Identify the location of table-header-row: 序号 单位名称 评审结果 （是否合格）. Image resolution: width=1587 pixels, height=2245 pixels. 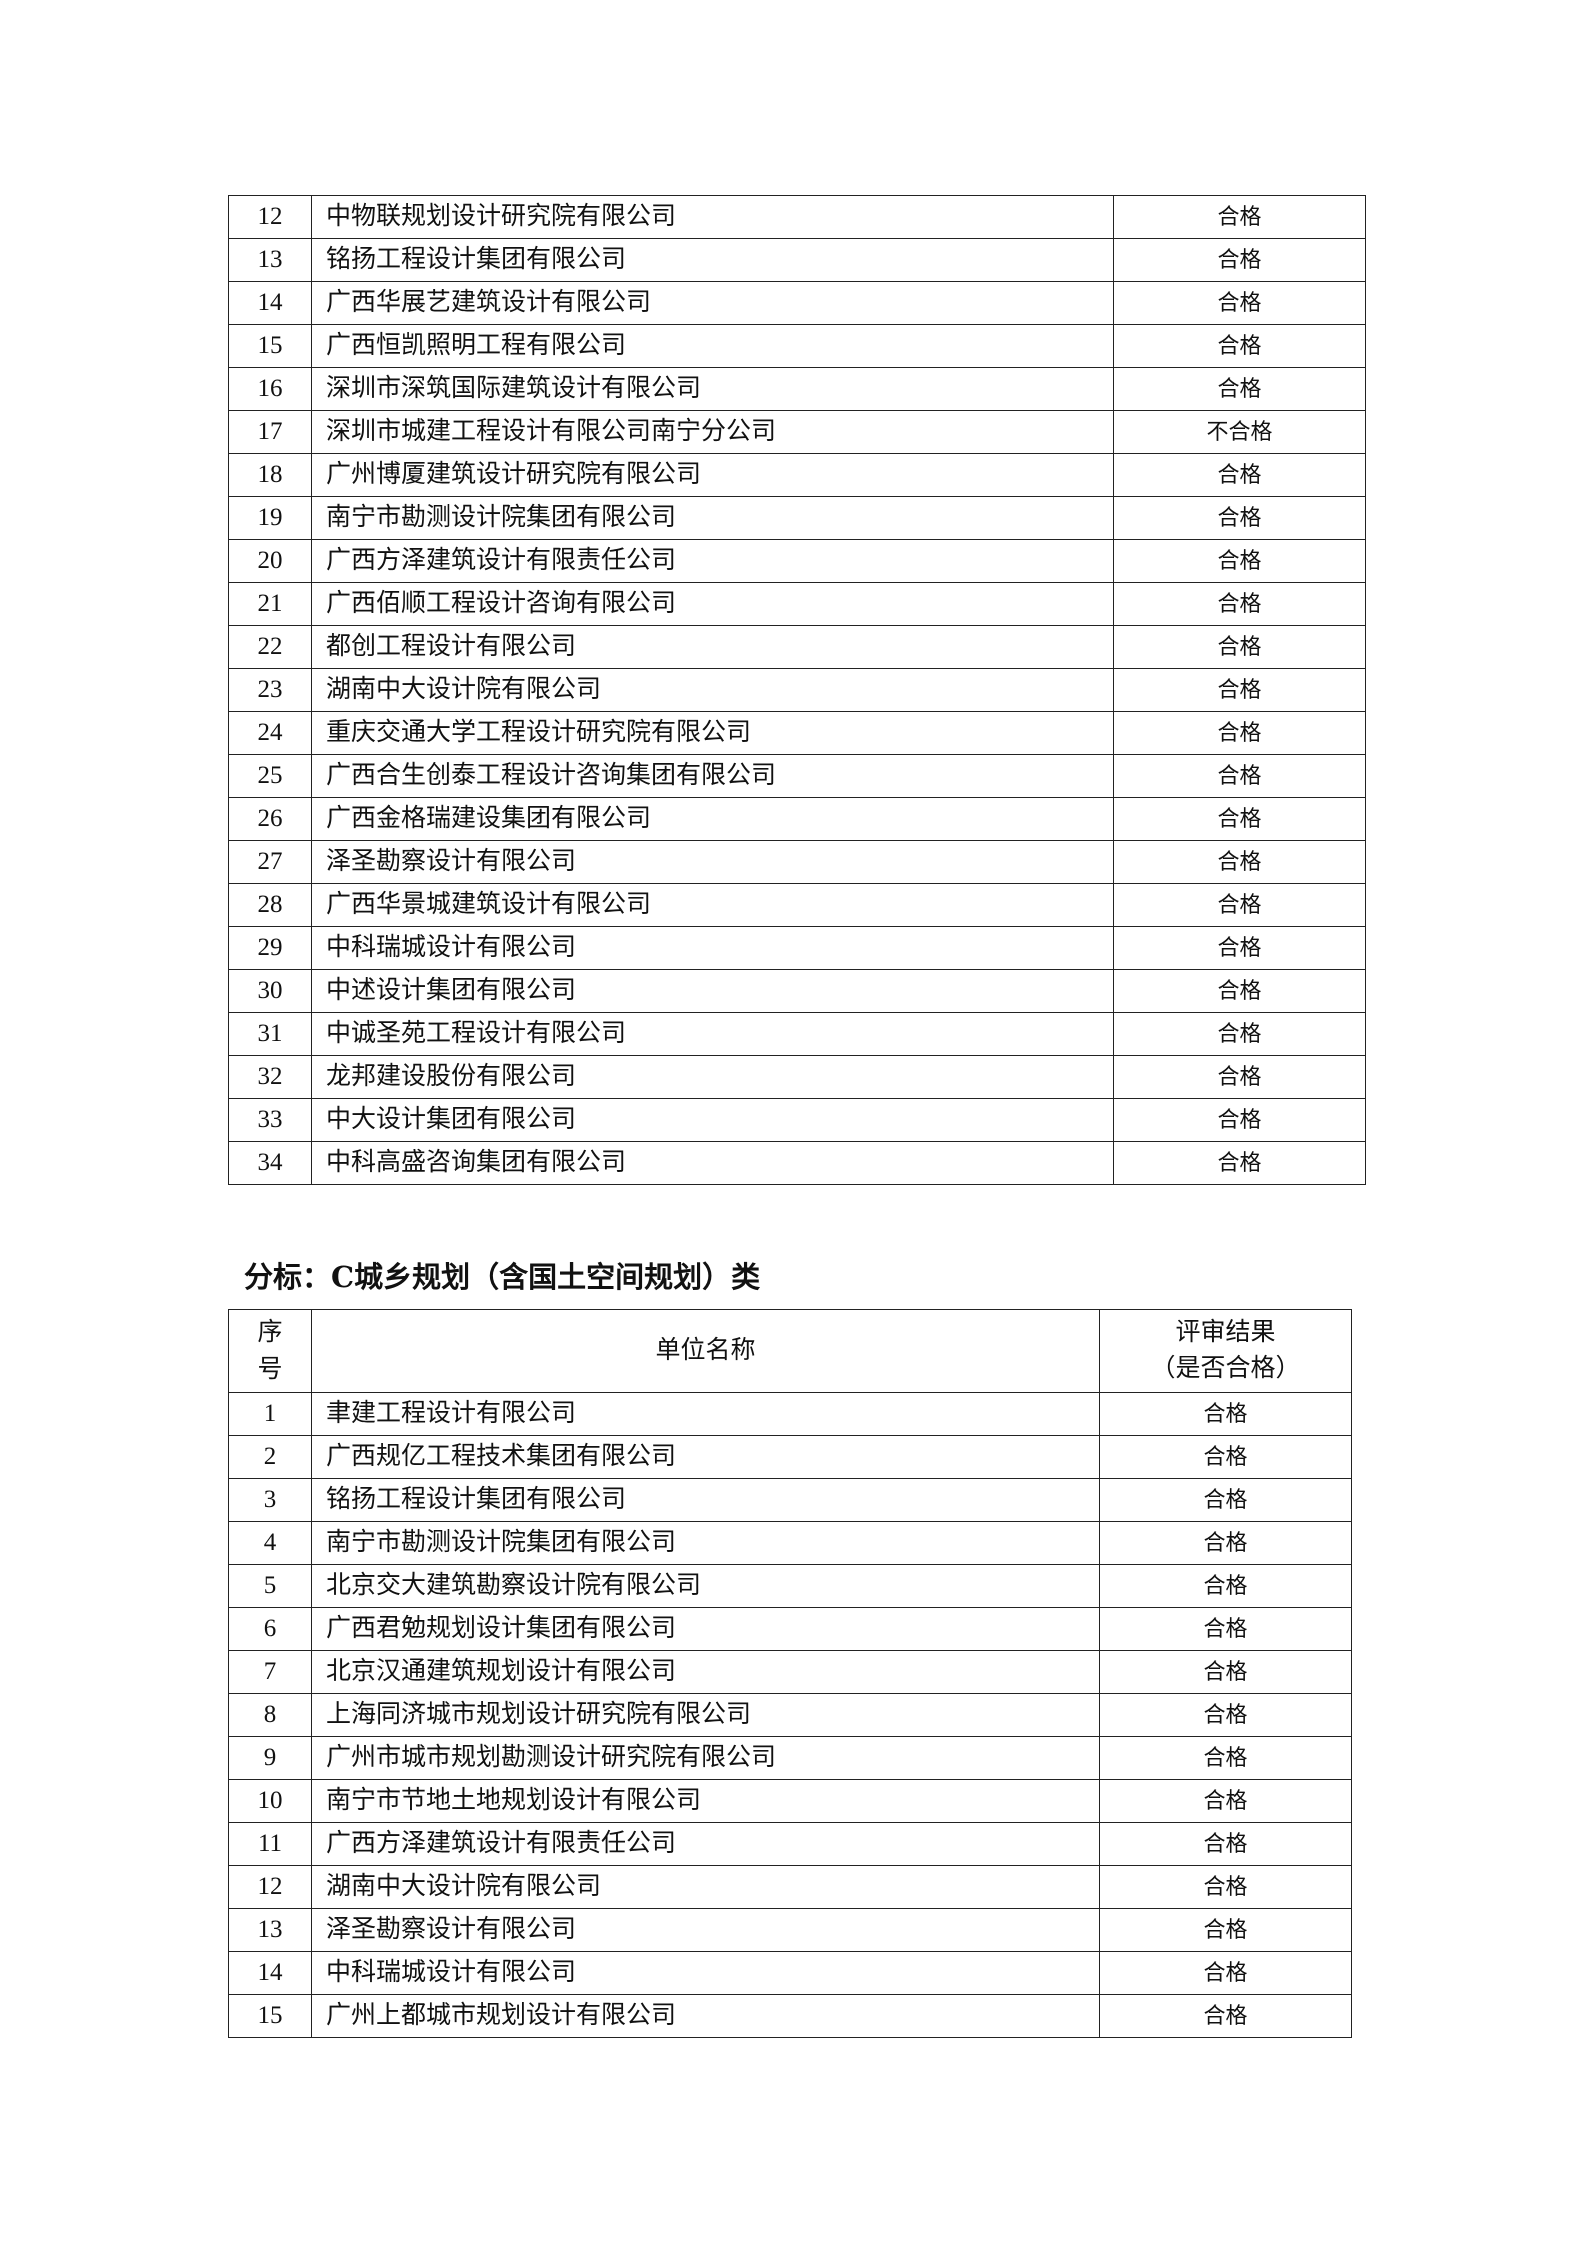
(790, 1351).